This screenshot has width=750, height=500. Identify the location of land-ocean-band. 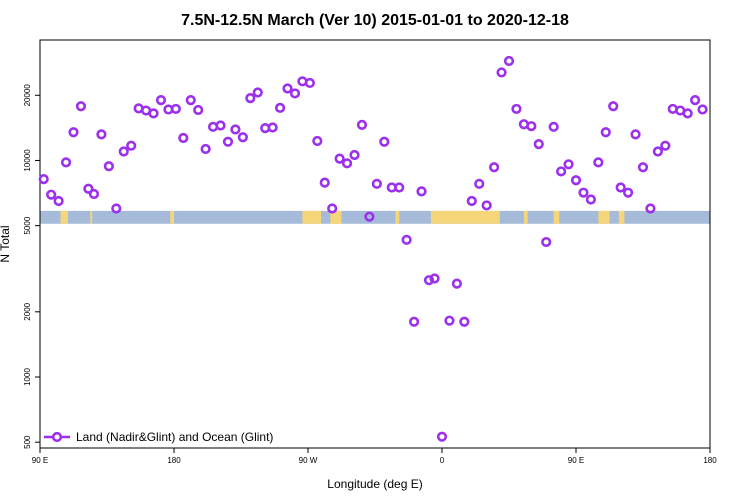
(375, 217).